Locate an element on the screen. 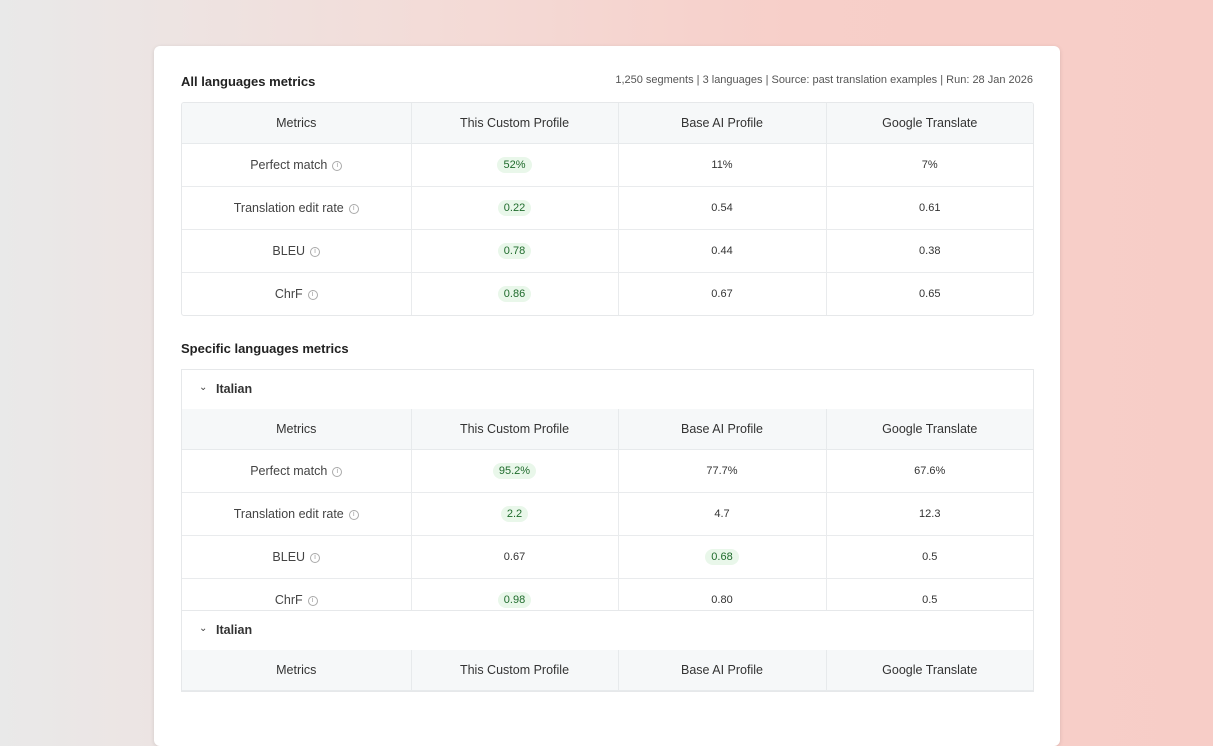  metric-value: 7% is located at coordinates (929, 165).